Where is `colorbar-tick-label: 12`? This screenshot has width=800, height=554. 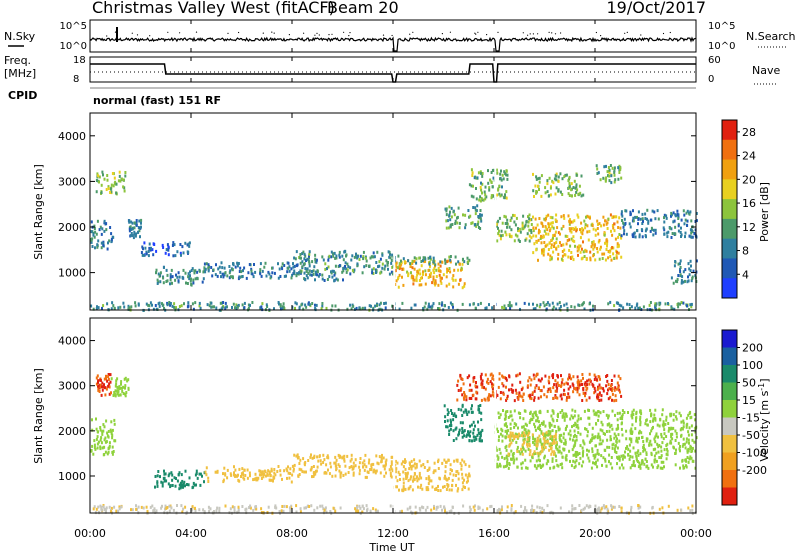
colorbar-tick-label: 12 is located at coordinates (749, 227).